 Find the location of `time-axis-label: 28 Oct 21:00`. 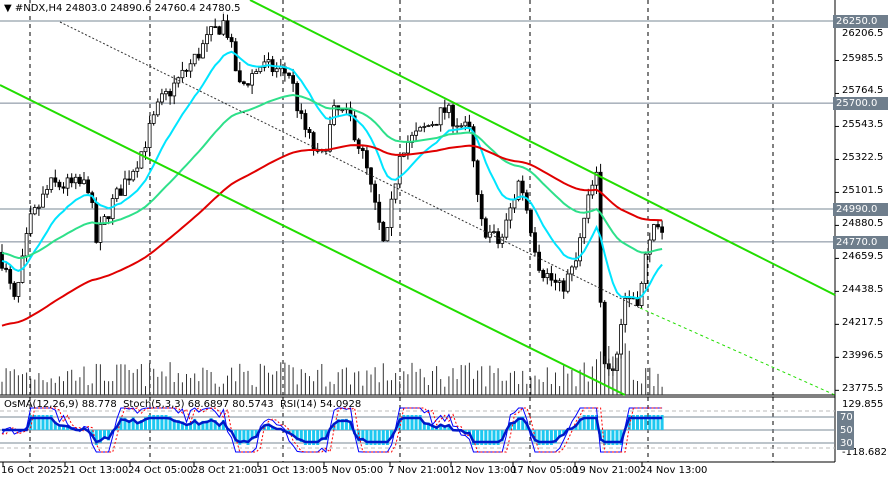

time-axis-label: 28 Oct 21:00 is located at coordinates (225, 470).